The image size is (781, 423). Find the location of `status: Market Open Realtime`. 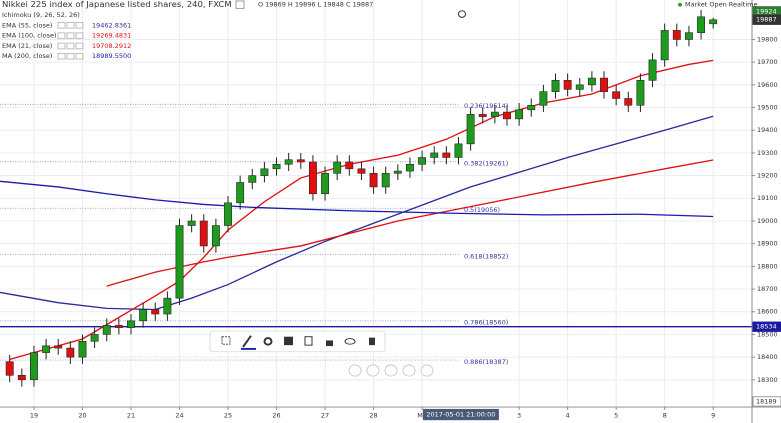

status: Market Open Realtime is located at coordinates (721, 5).